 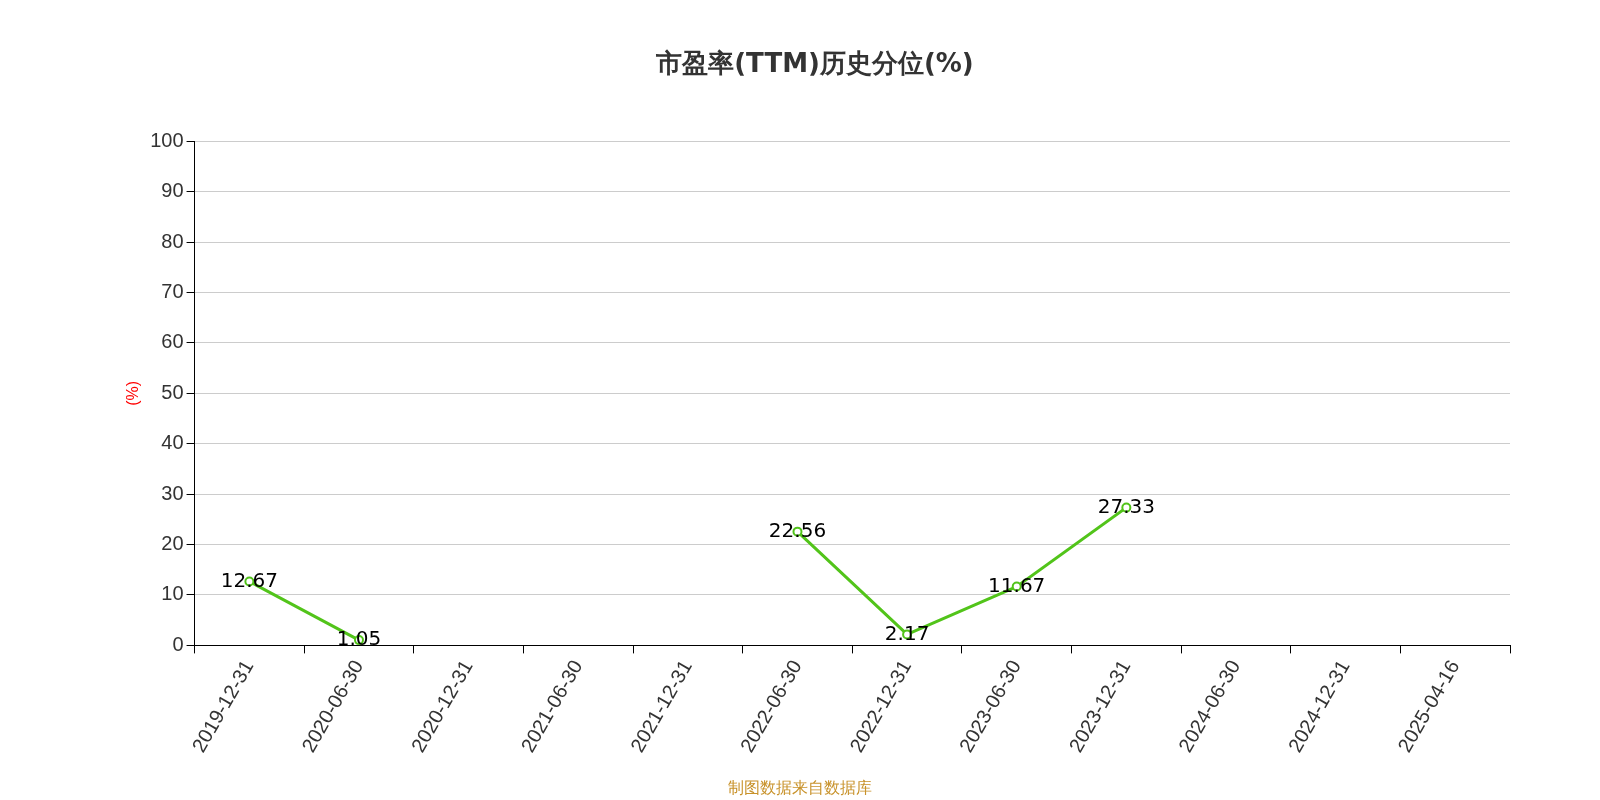 What do you see at coordinates (814, 63) in the screenshot?
I see `chart-title: 市盈率(TTM)历史分位(%)` at bounding box center [814, 63].